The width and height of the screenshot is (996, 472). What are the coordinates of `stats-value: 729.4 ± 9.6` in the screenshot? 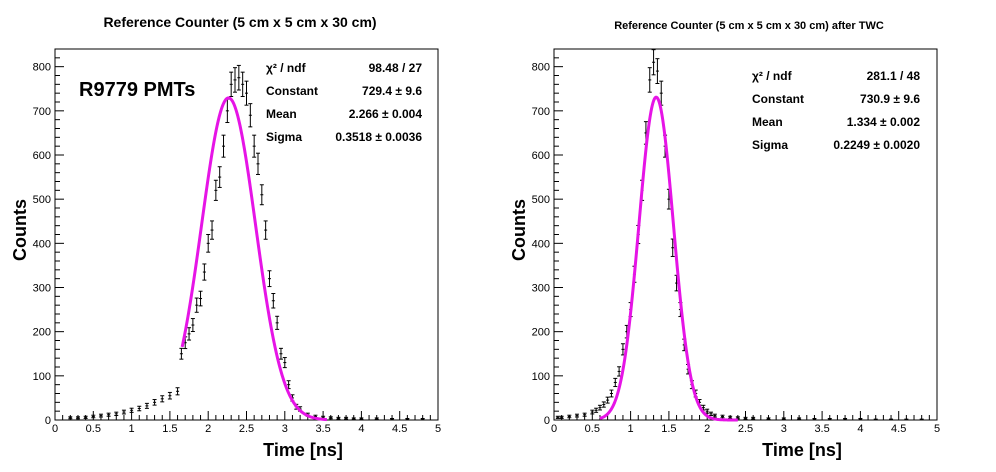 It's located at (392, 91).